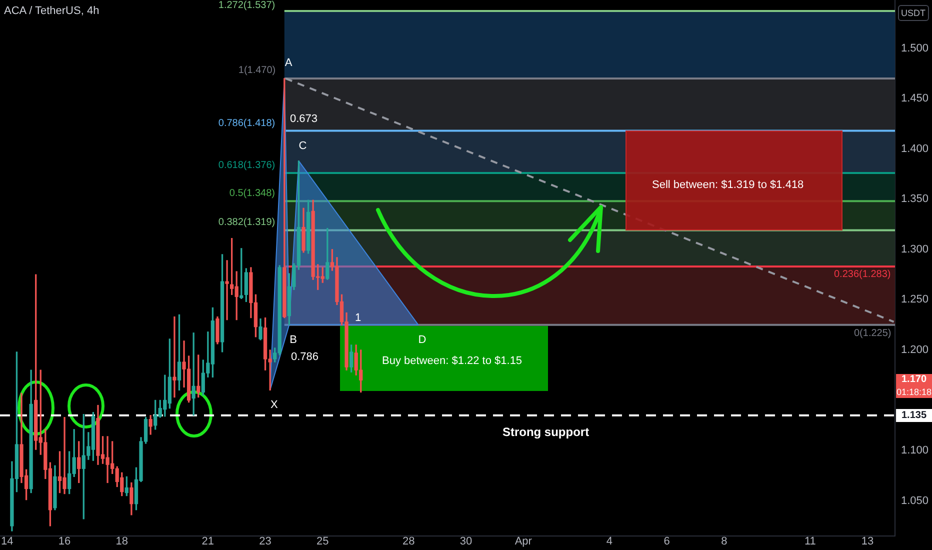  I want to click on annotation: D, so click(422, 340).